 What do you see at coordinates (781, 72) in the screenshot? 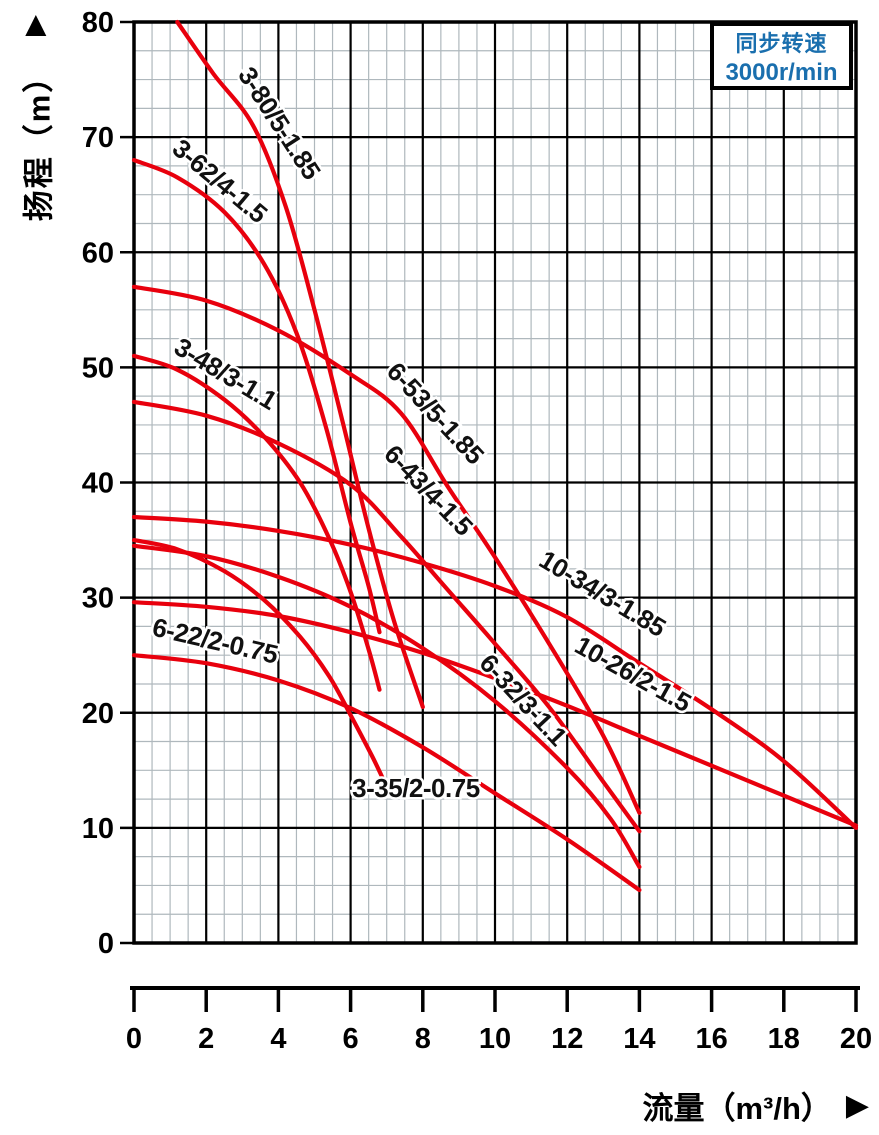
I see `legend-line-speed-value: 3000r/min` at bounding box center [781, 72].